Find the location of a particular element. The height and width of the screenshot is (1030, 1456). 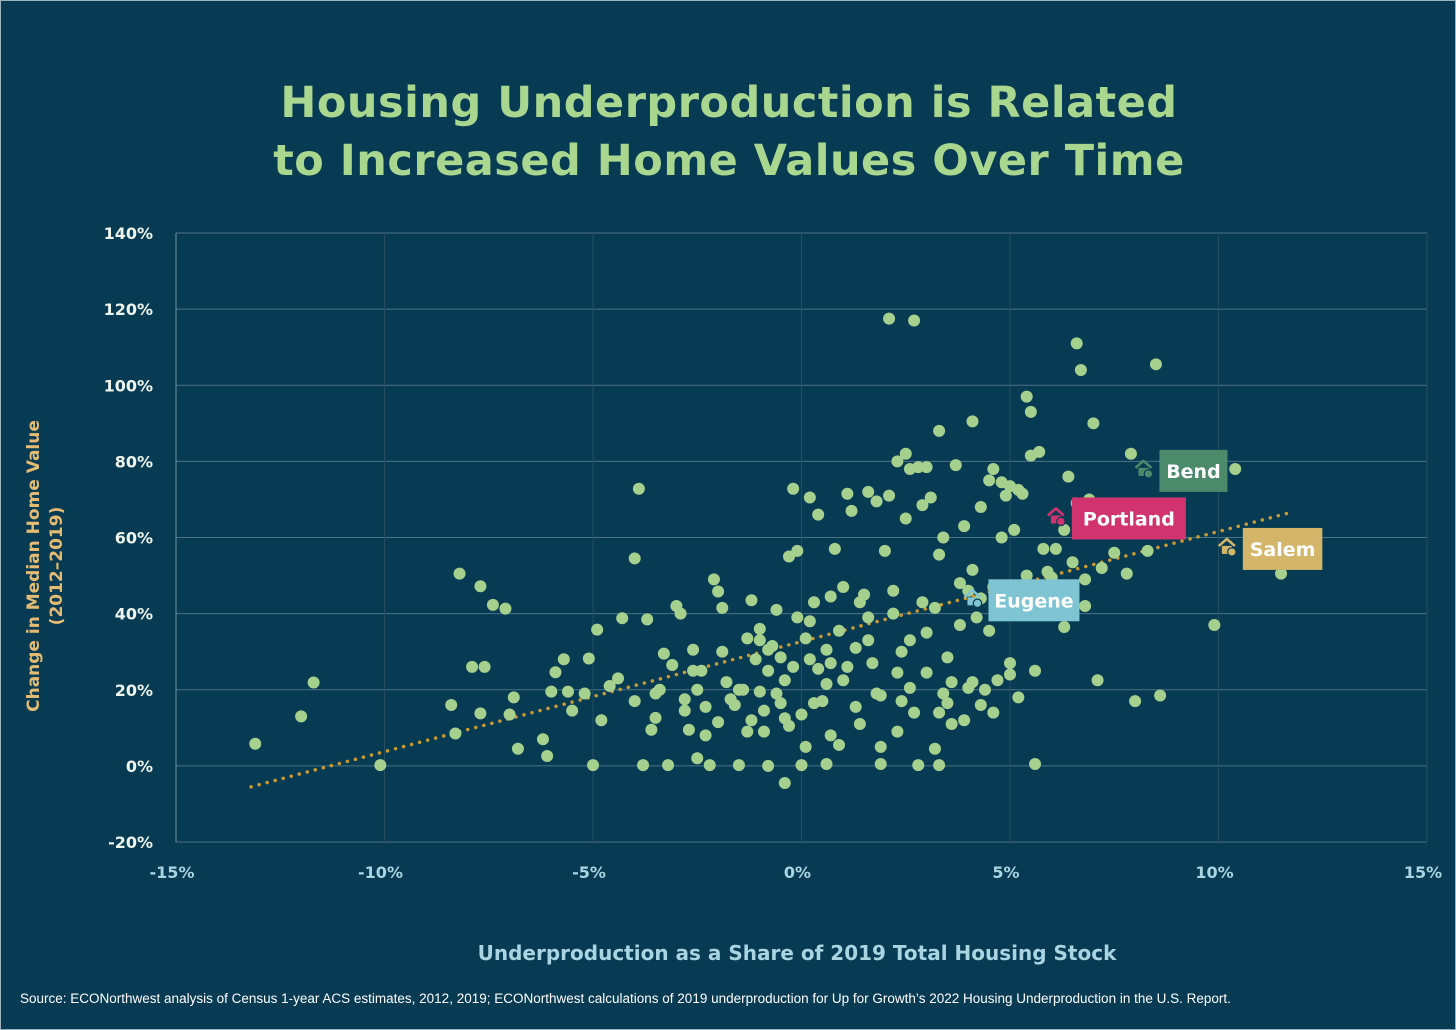

x-tick-label: 15% is located at coordinates (1423, 872).